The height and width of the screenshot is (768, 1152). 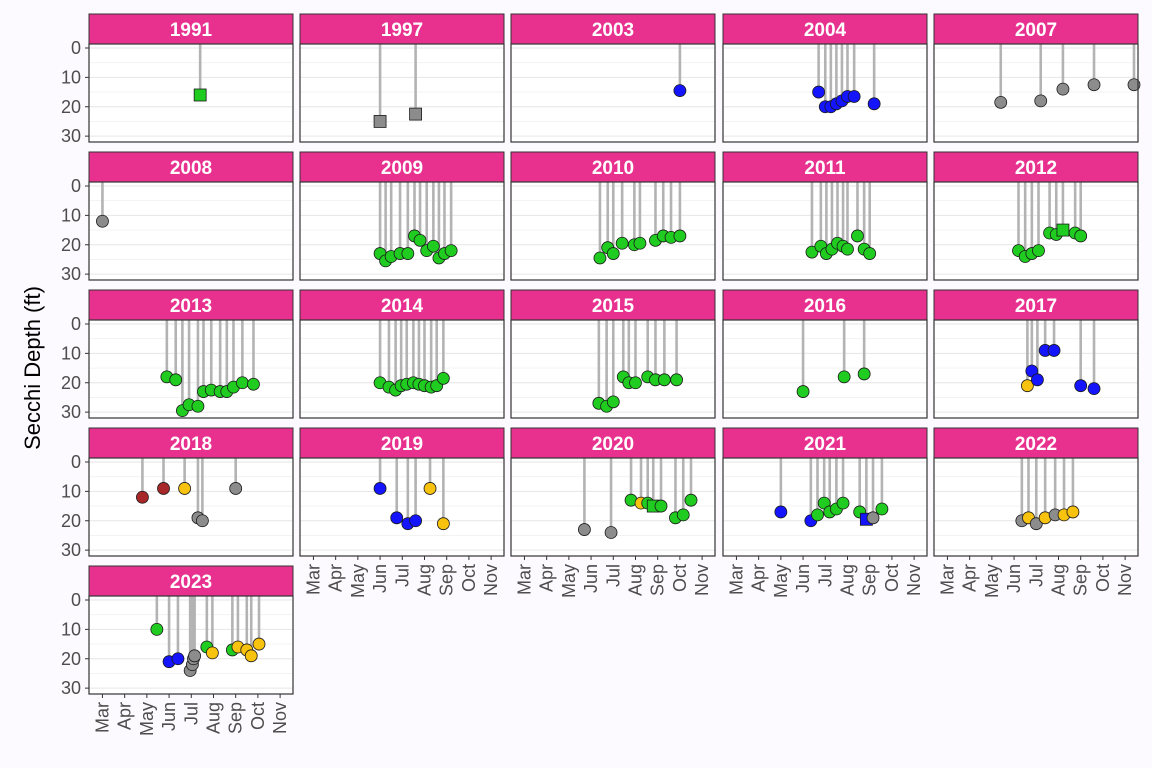 I want to click on y-tick-label: 0, so click(x=76, y=48).